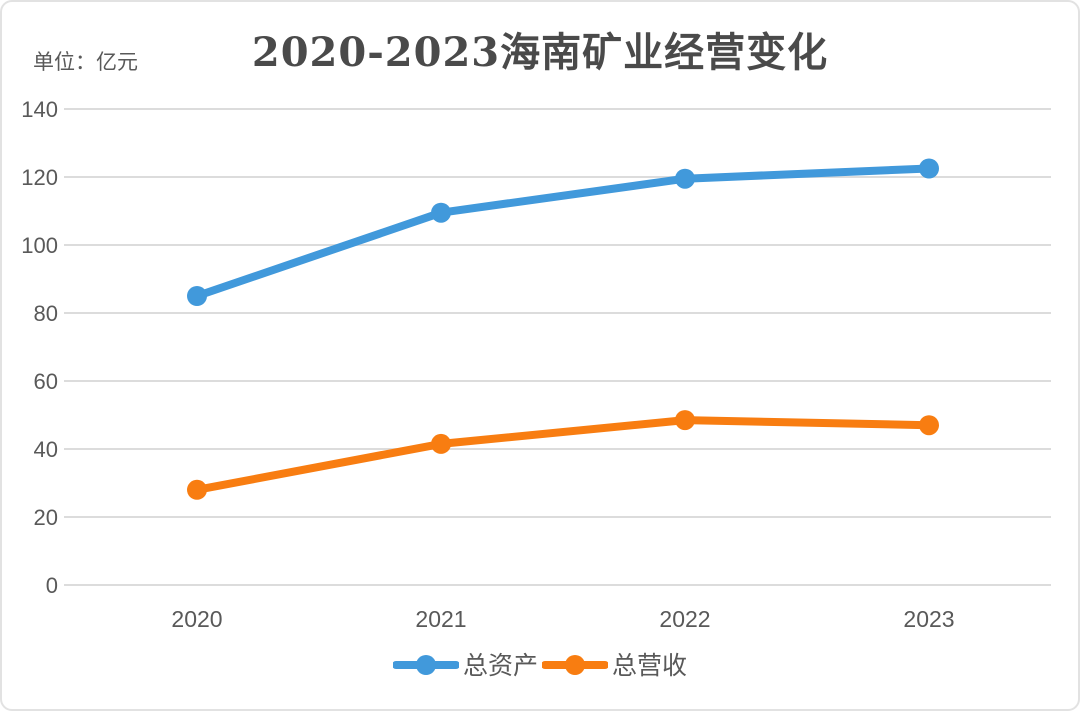 The height and width of the screenshot is (711, 1080). Describe the element at coordinates (39, 177) in the screenshot. I see `y-tick-label: 120` at that location.